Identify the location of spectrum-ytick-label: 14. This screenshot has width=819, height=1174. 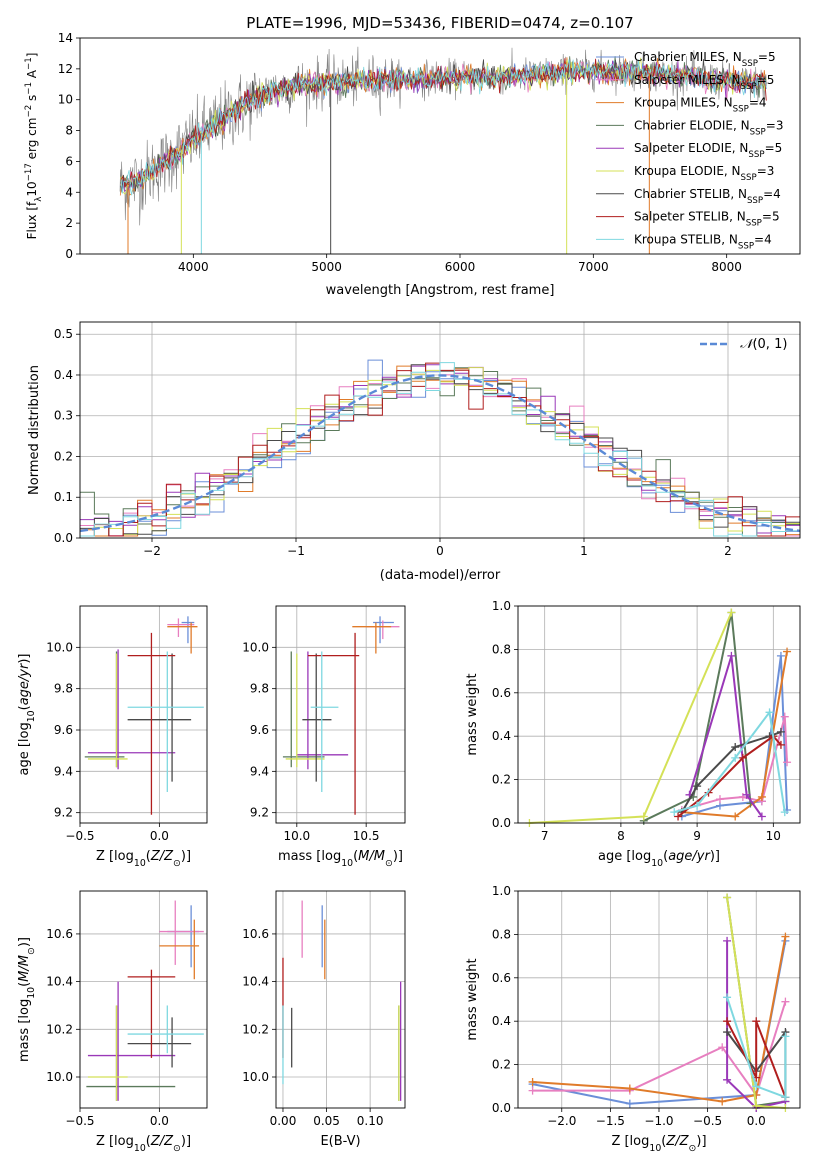
(65, 38).